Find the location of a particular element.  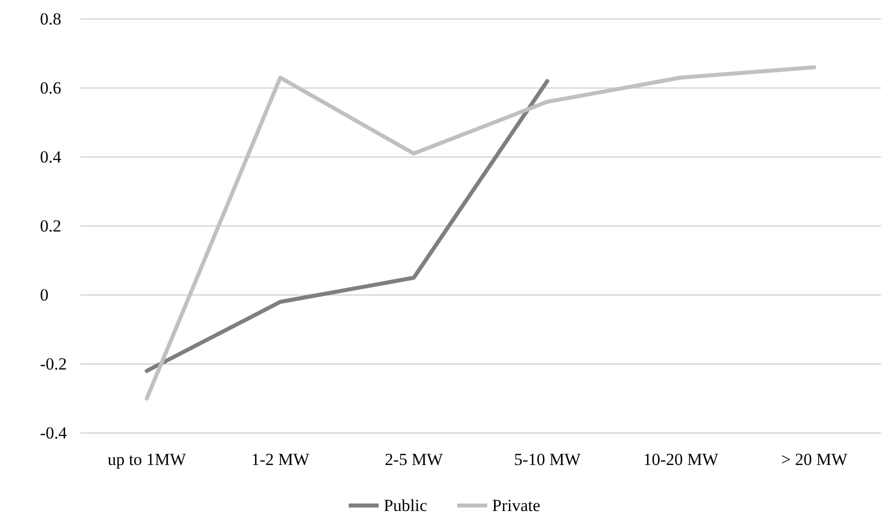

x-tick-label: 10-20 MW is located at coordinates (681, 459).